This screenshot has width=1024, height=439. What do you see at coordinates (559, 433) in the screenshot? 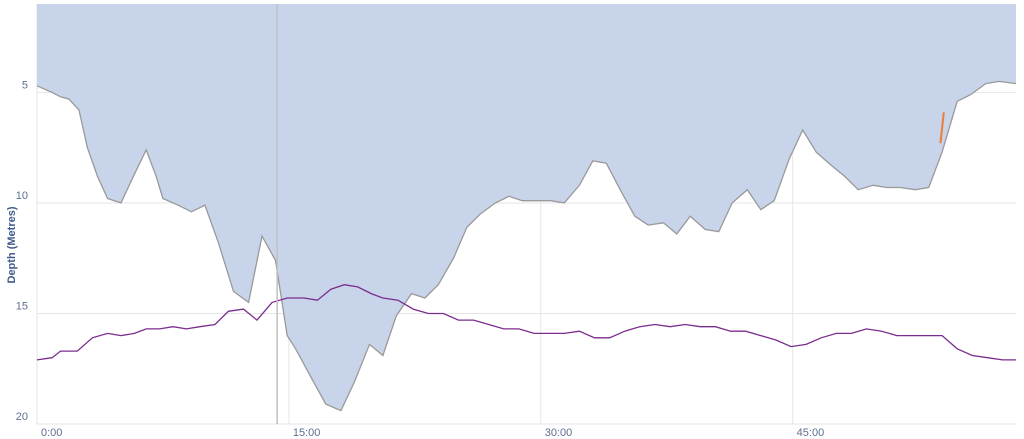
I see `x-tick-label: 30:00` at bounding box center [559, 433].